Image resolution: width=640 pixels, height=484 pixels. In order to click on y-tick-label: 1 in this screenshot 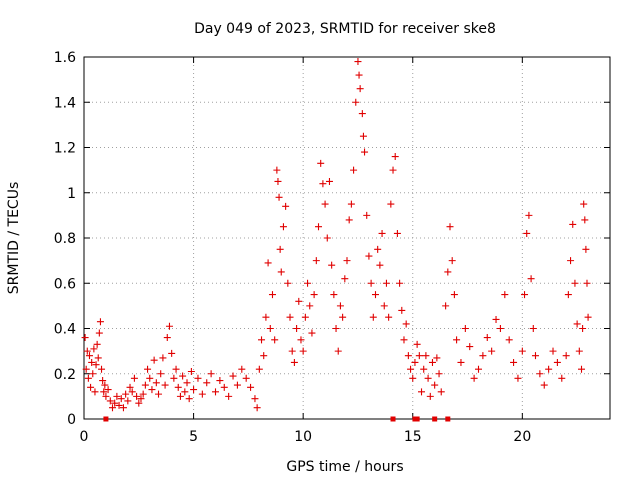, I will do `click(71, 194)`.